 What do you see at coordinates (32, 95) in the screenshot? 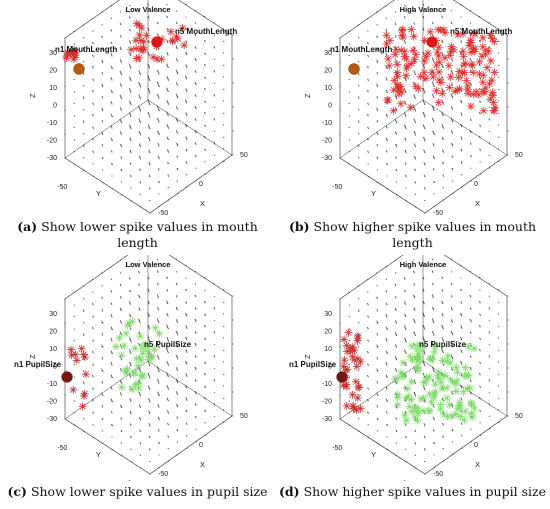
I see `z-axis-label: Z` at bounding box center [32, 95].